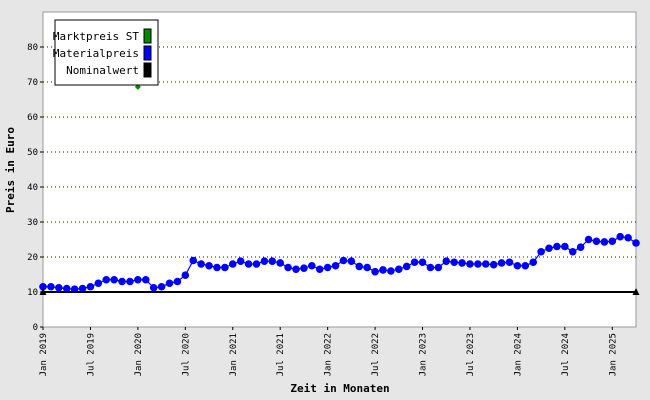 This screenshot has height=400, width=650. I want to click on y-tick-label: 50, so click(32, 153).